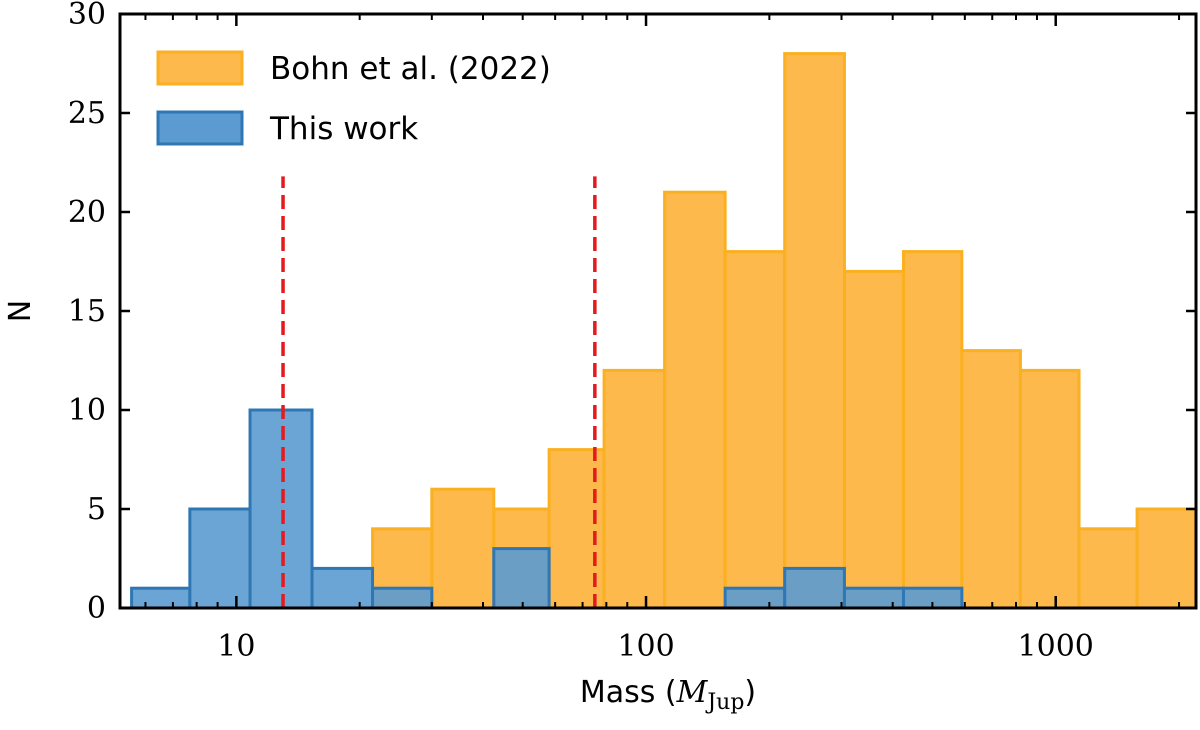 The height and width of the screenshot is (730, 1200). I want to click on x-axis-label-text: Mass (, so click(628, 692).